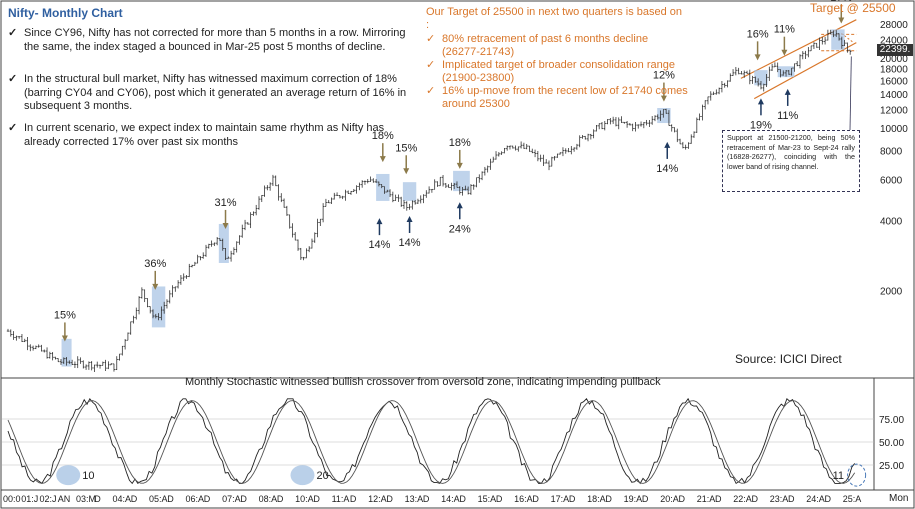 Image resolution: width=915 pixels, height=509 pixels. Describe the element at coordinates (853, 8) in the screenshot. I see `target-label: Target @ 25500` at that location.